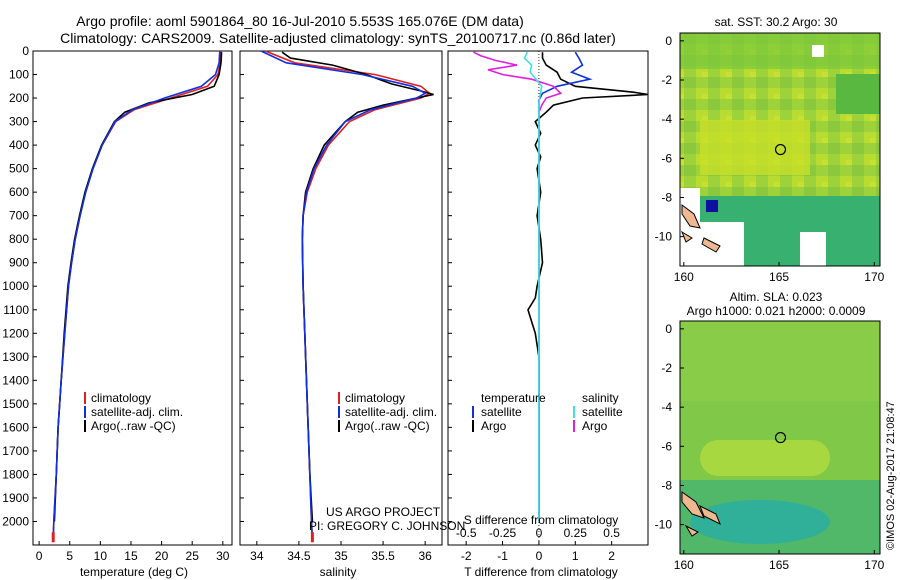 Image resolution: width=900 pixels, height=580 pixels. Describe the element at coordinates (541, 520) in the screenshot. I see `difference-axis-title-top: S difference from climatology` at that location.